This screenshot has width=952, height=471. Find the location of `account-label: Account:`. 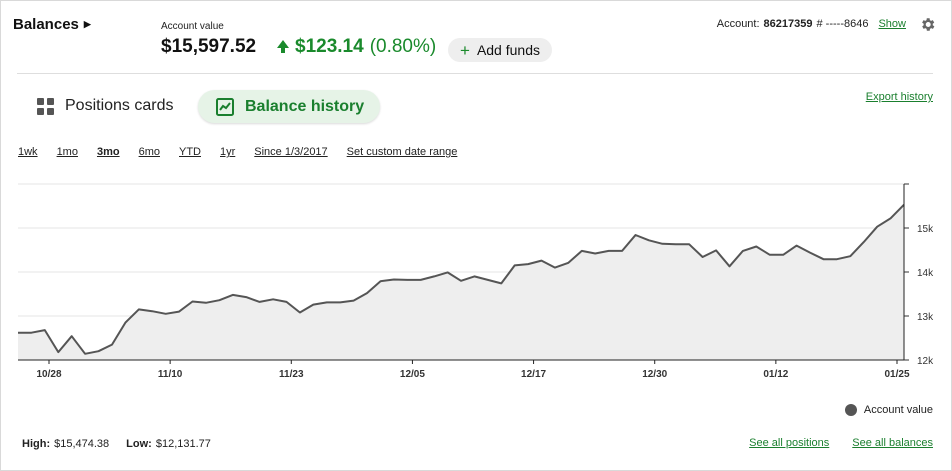

account-label: Account: is located at coordinates (738, 24).